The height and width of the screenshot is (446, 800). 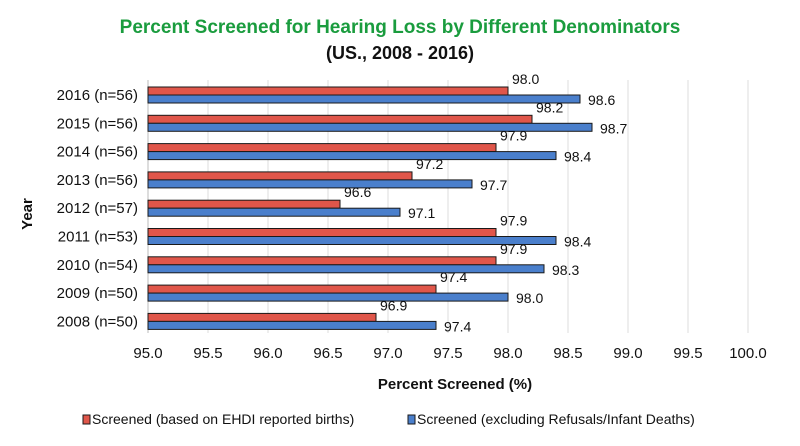 What do you see at coordinates (601, 100) in the screenshot?
I see `data-label: 98.6` at bounding box center [601, 100].